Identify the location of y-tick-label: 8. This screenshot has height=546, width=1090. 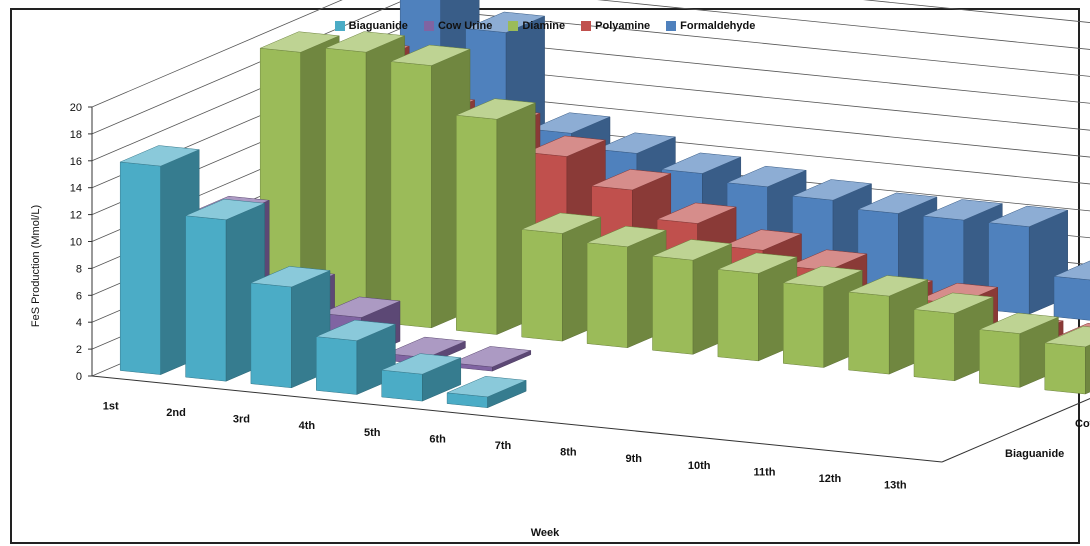
(79, 269).